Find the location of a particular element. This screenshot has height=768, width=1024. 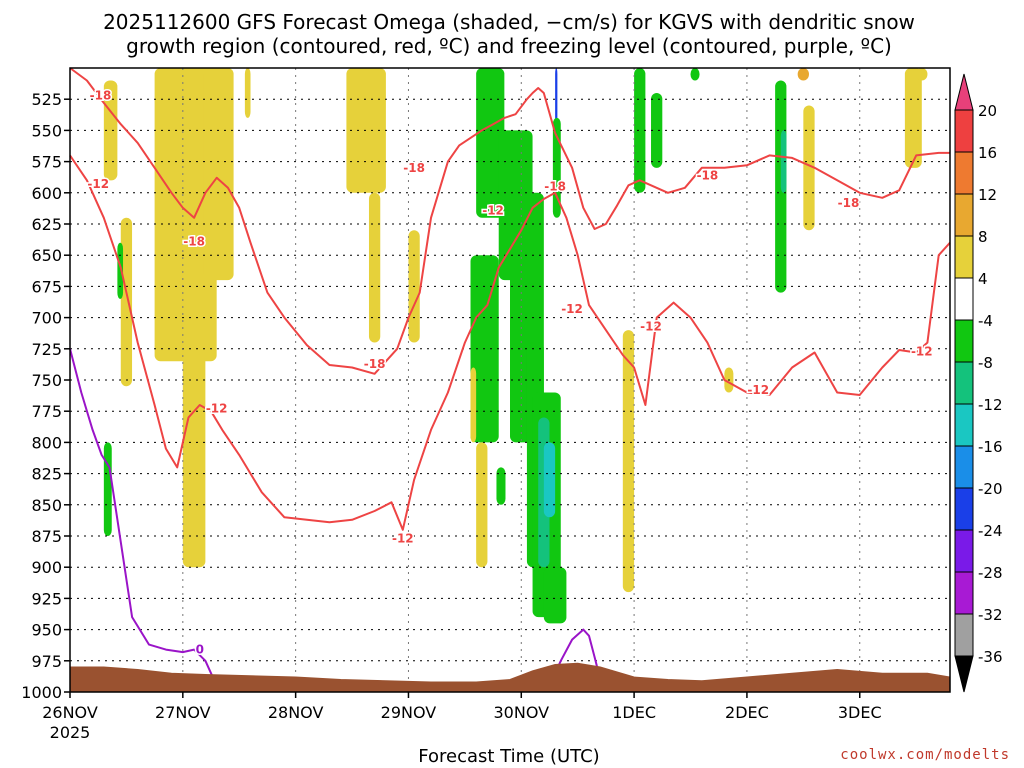

y-tick-label-0: 525 is located at coordinates (46, 99).